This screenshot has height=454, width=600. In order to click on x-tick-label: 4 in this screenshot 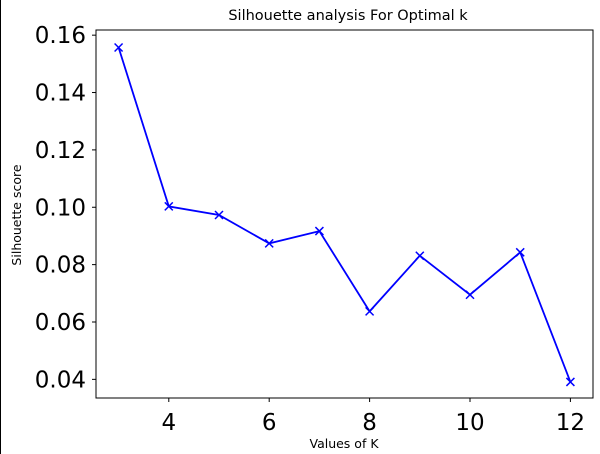, I will do `click(168, 423)`.